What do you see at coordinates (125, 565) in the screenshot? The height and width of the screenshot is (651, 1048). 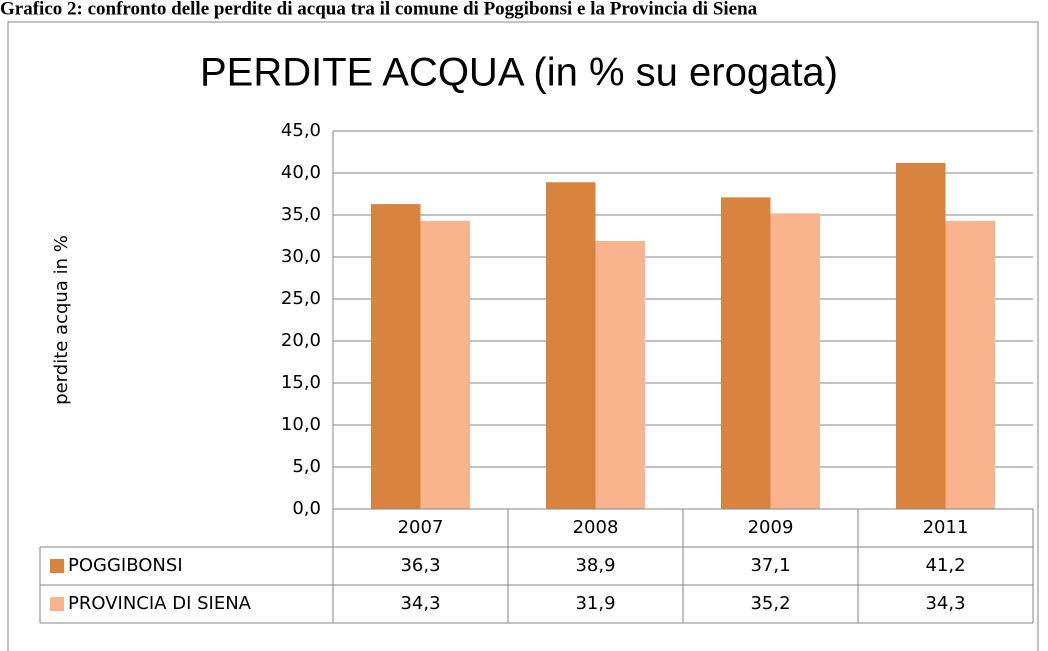 I see `legend-label: POGGIBONSI` at bounding box center [125, 565].